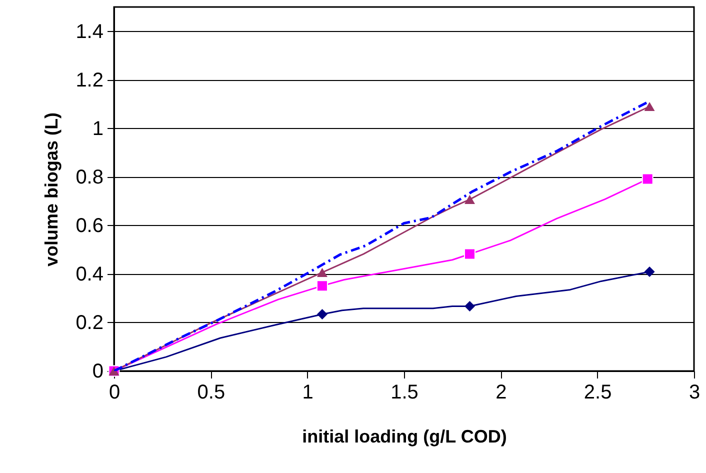 The width and height of the screenshot is (706, 473). I want to click on x-tick-label: 0, so click(114, 393).